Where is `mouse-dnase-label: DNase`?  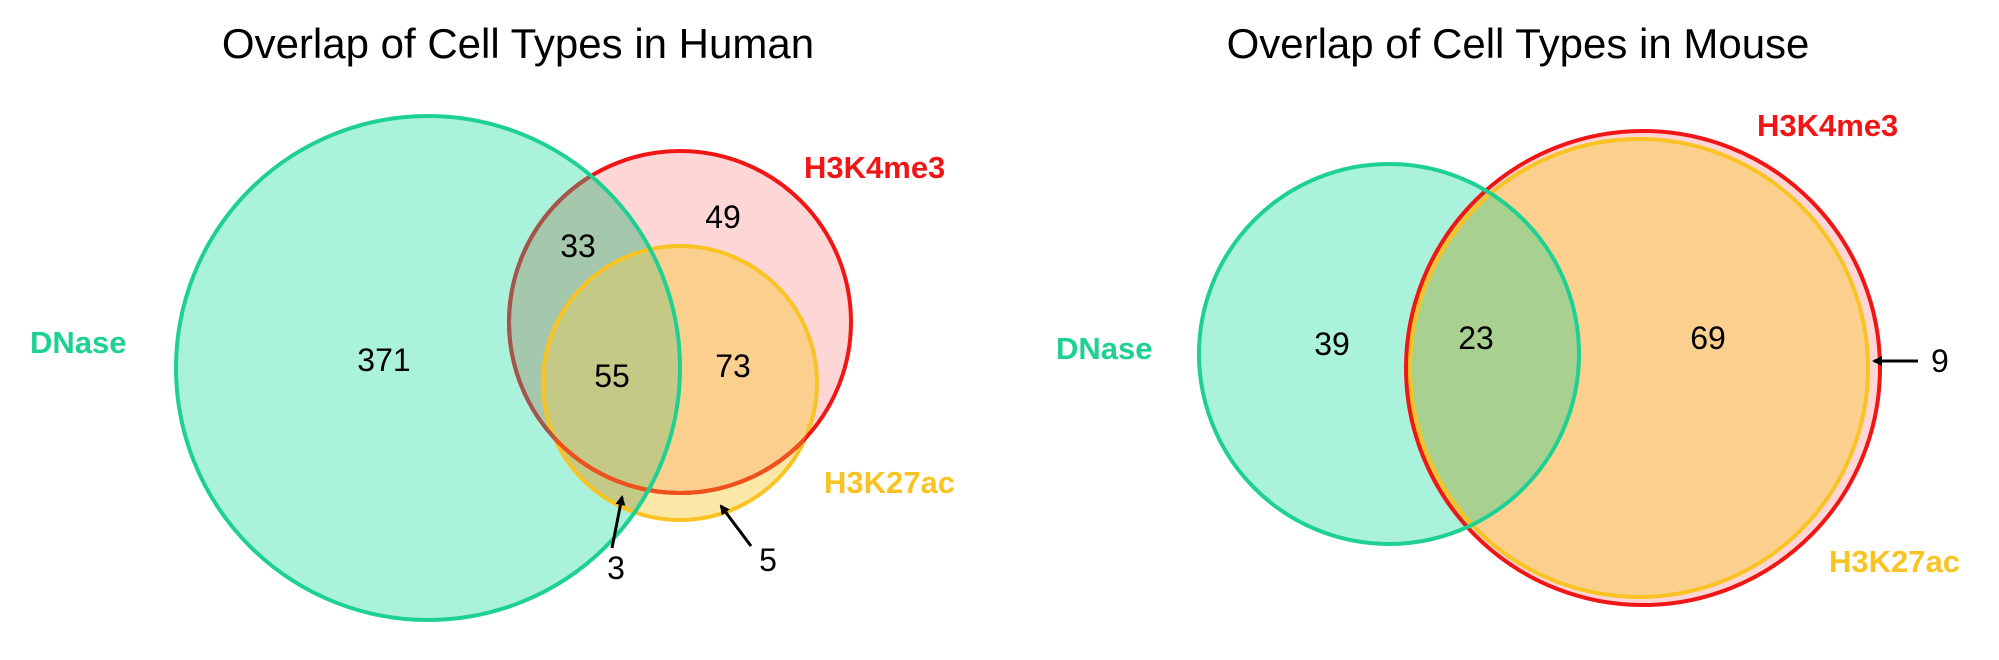
mouse-dnase-label: DNase is located at coordinates (1104, 348).